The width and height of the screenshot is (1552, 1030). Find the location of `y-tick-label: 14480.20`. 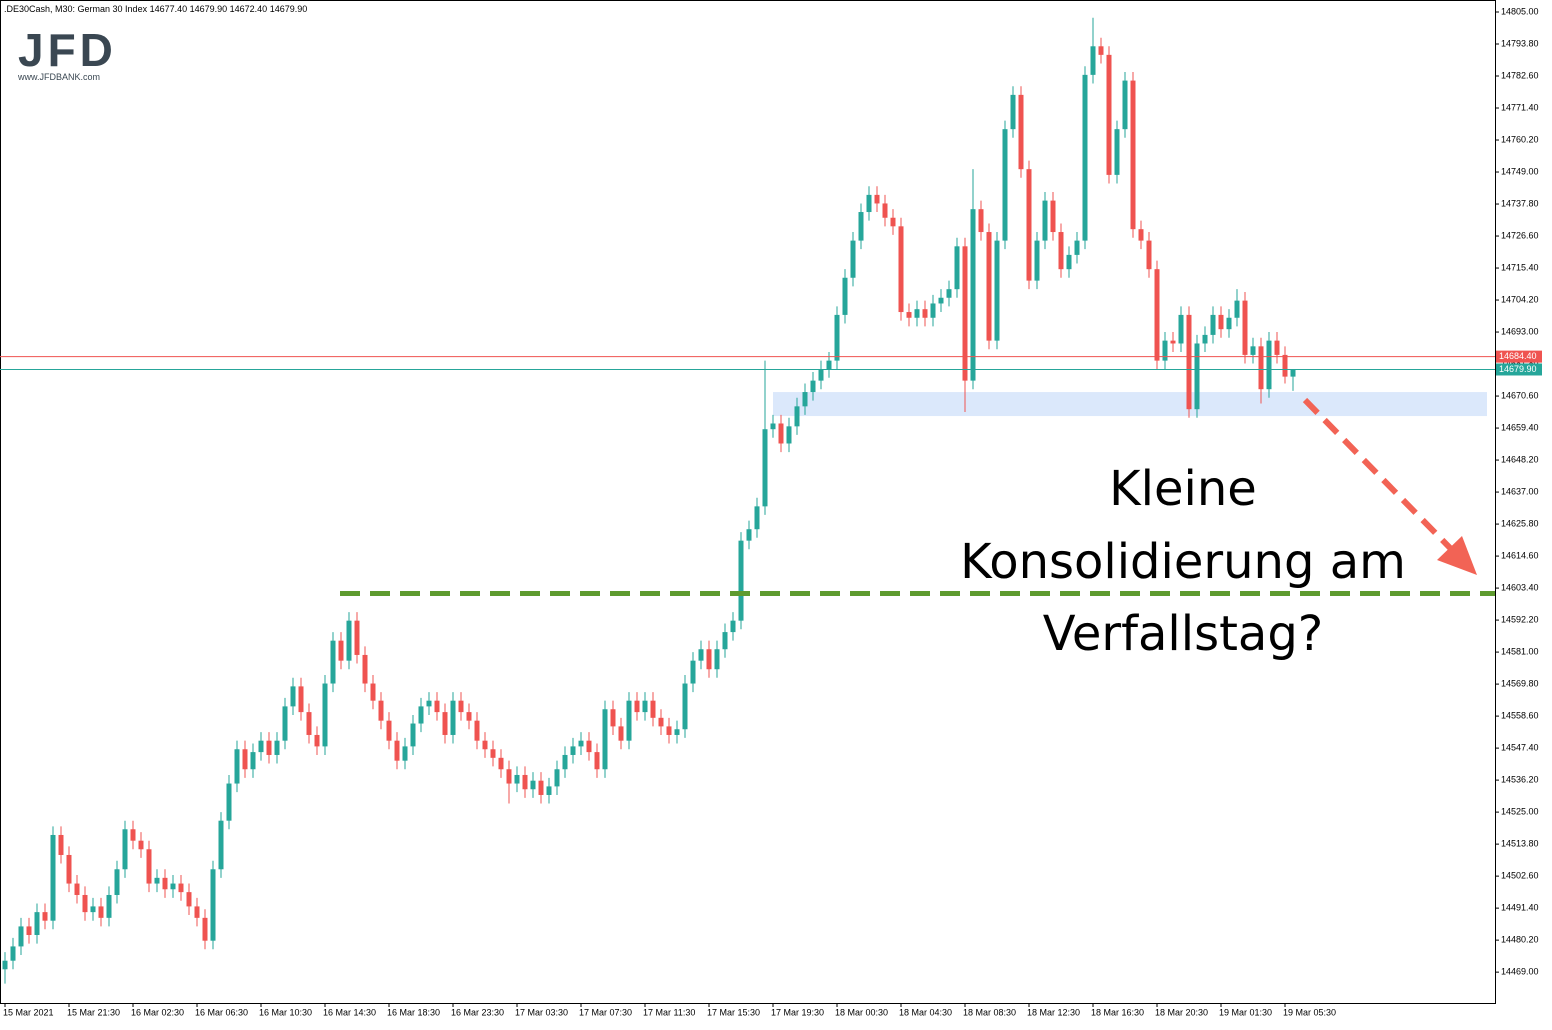

y-tick-label: 14480.20 is located at coordinates (1520, 940).